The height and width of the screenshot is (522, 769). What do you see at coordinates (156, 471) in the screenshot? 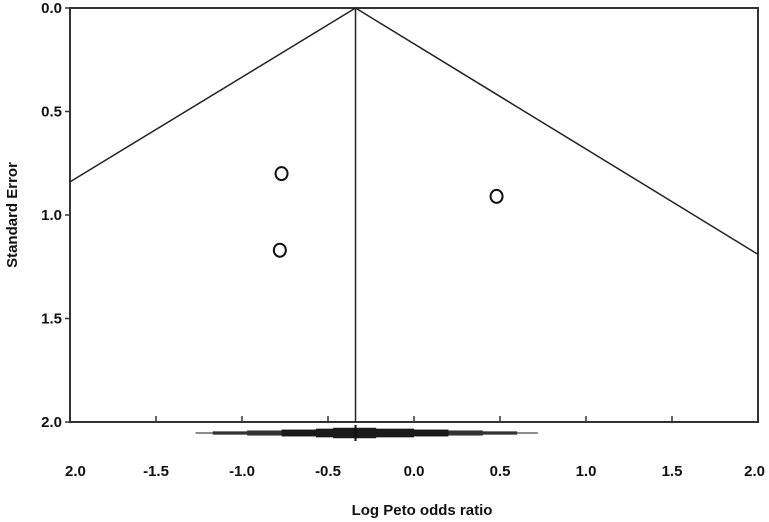
I see `x-tick-label: -1.5` at bounding box center [156, 471].